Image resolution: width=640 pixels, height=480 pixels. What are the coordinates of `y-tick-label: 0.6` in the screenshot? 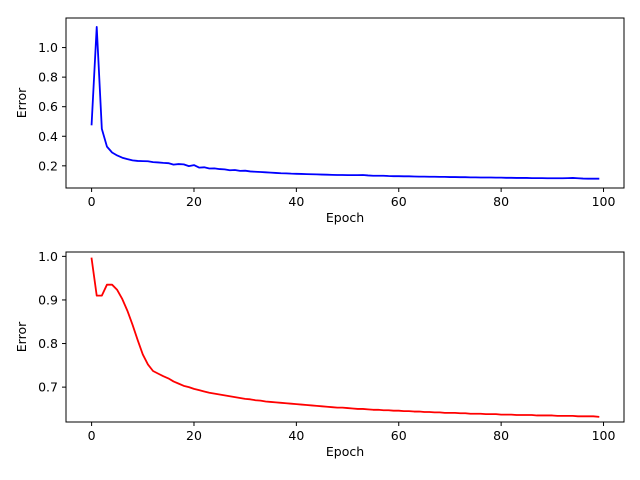 It's located at (48, 106).